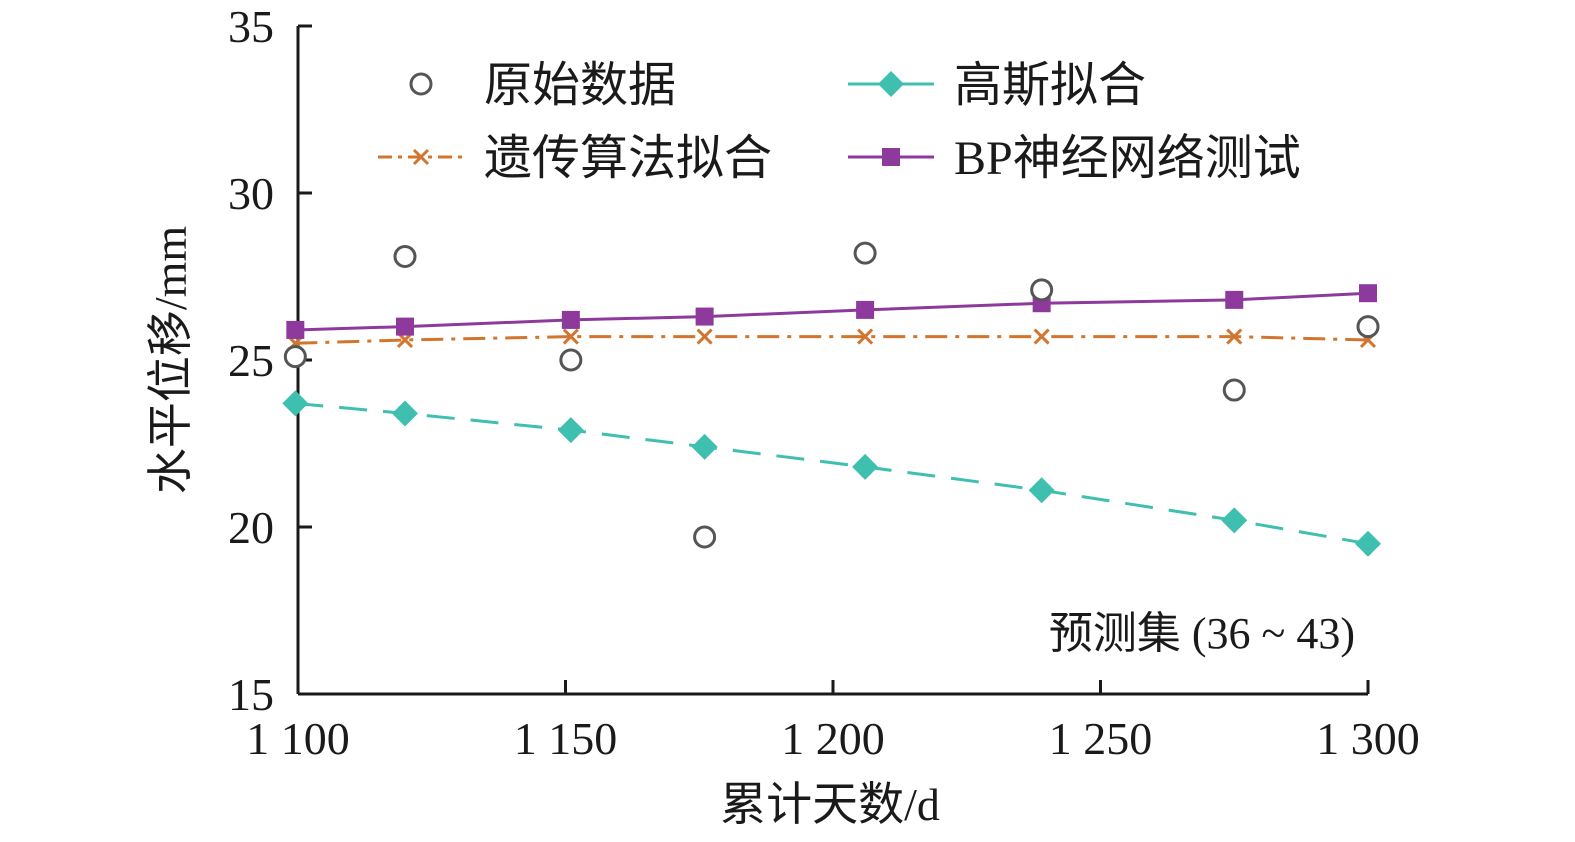 The height and width of the screenshot is (842, 1575). What do you see at coordinates (1368, 293) in the screenshot?
I see `point-BP神经网络测试-7` at bounding box center [1368, 293].